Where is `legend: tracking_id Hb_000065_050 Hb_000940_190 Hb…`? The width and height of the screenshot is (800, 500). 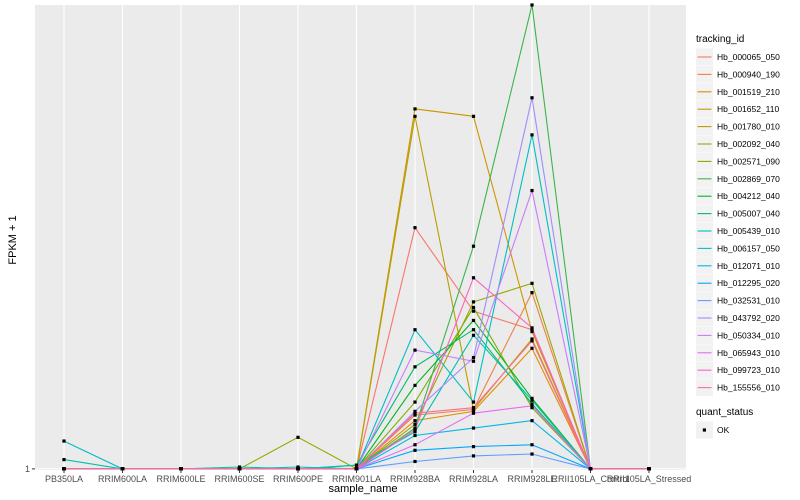 legend: tracking_id Hb_000065_050 Hb_000940_190 Hb… is located at coordinates (738, 215).